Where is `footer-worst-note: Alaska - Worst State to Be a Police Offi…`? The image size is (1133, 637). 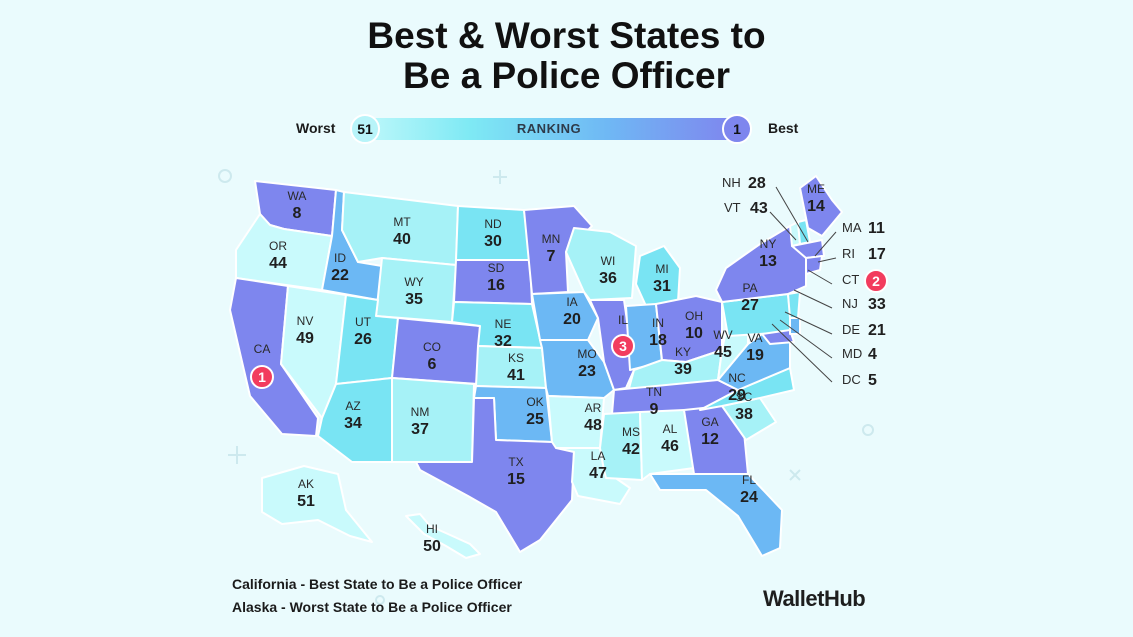 footer-worst-note: Alaska - Worst State to Be a Police Offi… is located at coordinates (372, 607).